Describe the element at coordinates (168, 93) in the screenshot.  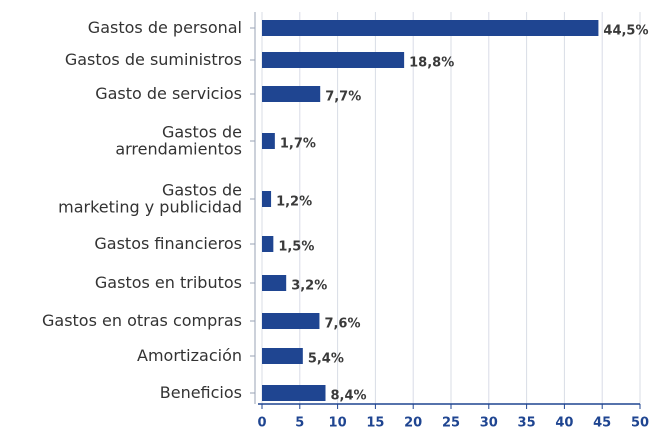
I see `y-tick-label: Gasto de servicios` at that location.